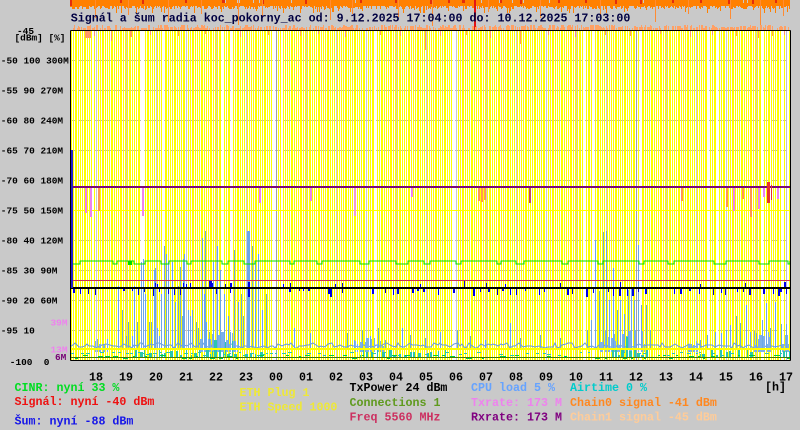  I want to click on svg-text: -55 90 270M, so click(32, 91).